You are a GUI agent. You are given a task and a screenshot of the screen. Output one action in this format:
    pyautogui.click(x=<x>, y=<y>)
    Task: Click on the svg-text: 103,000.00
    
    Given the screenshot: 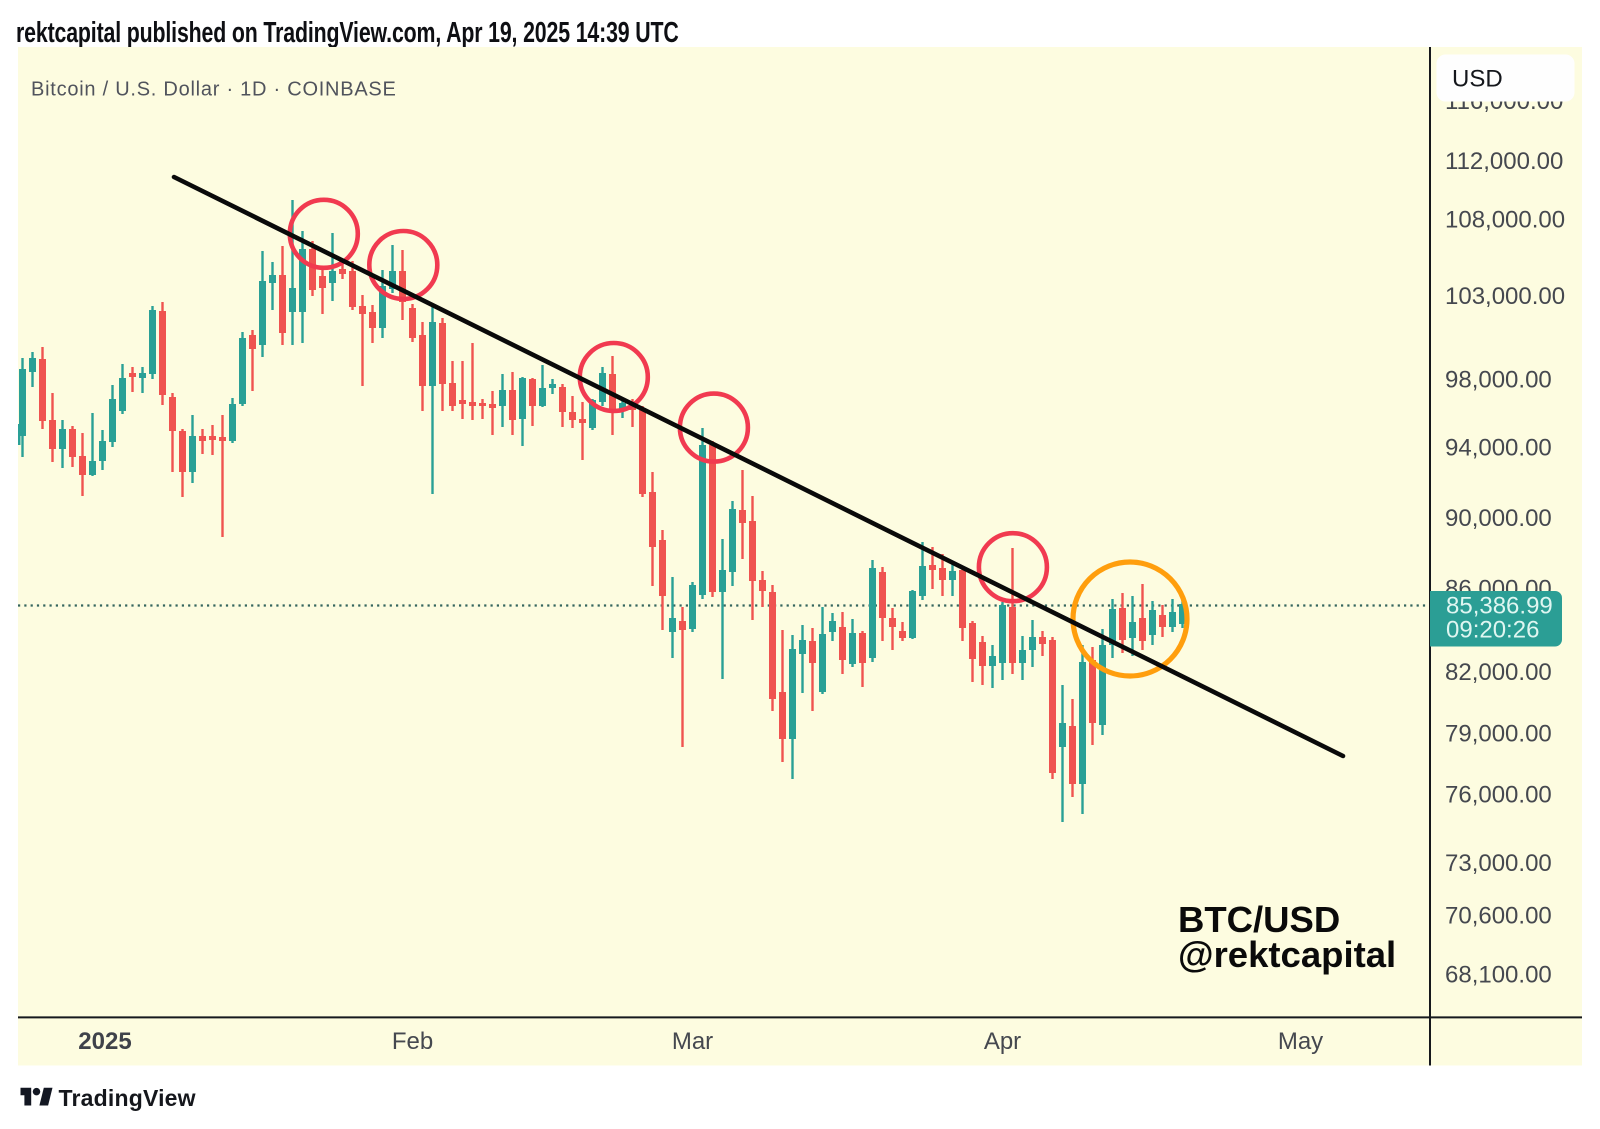 What is the action you would take?
    pyautogui.click(x=1505, y=296)
    